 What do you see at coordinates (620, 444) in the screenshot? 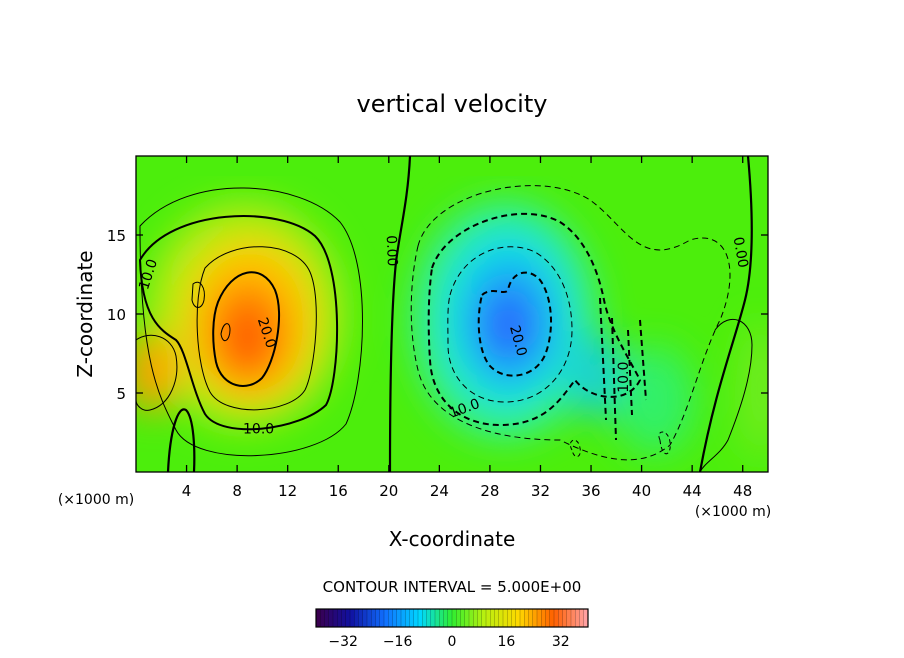
I see `contour-neg-bottom` at bounding box center [620, 444].